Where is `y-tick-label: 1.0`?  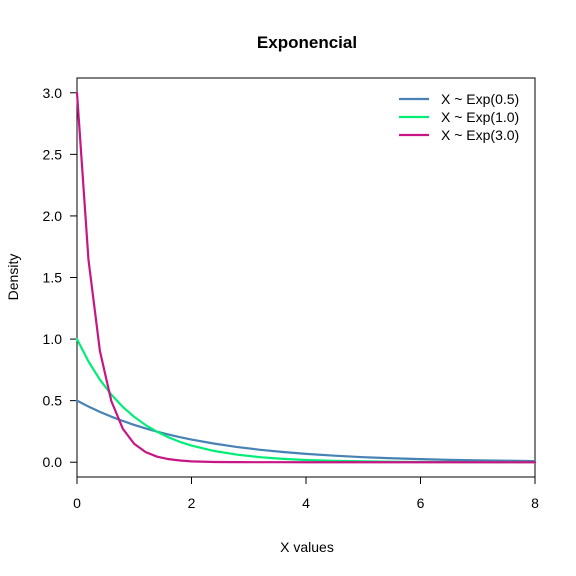
y-tick-label: 1.0 is located at coordinates (53, 339).